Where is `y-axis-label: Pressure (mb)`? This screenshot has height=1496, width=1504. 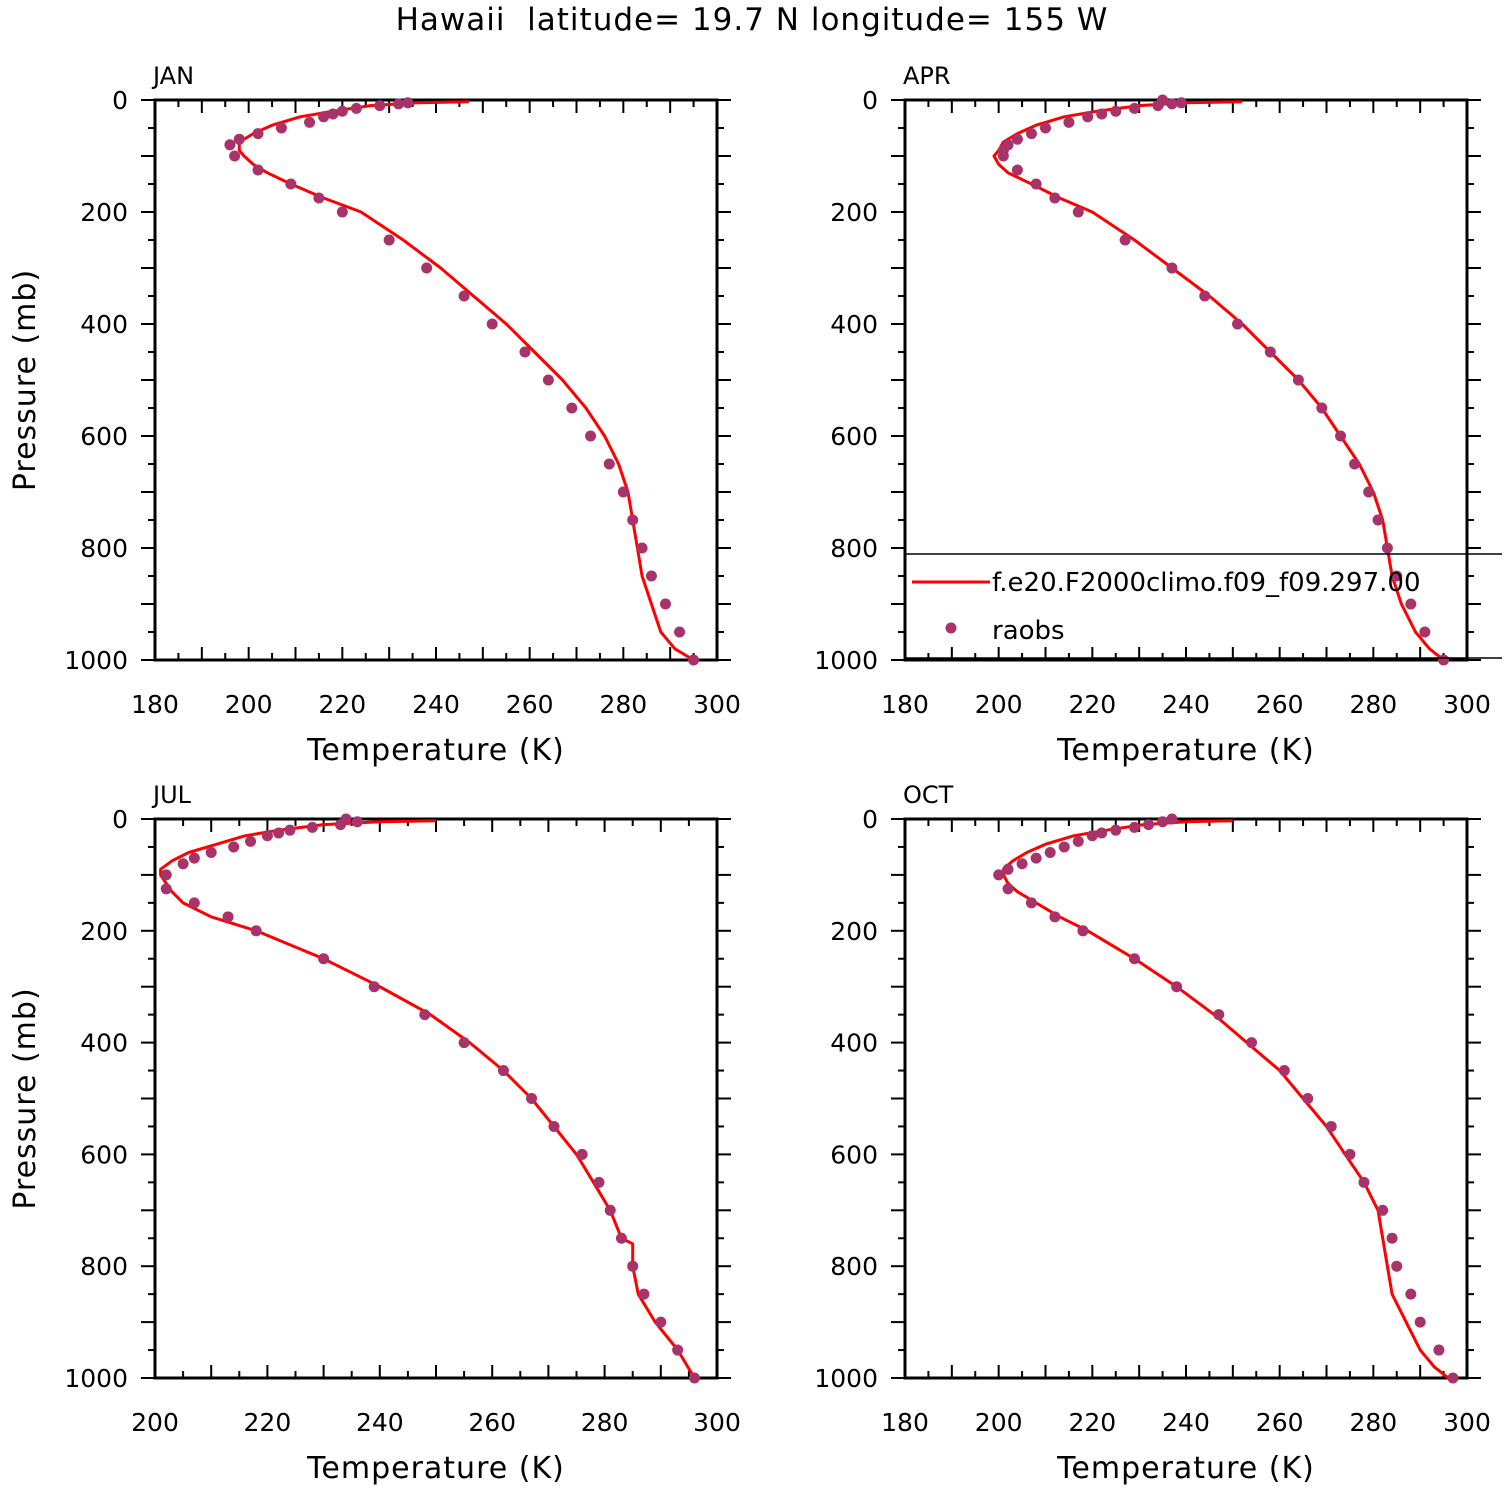
y-axis-label: Pressure (mb) is located at coordinates (25, 380).